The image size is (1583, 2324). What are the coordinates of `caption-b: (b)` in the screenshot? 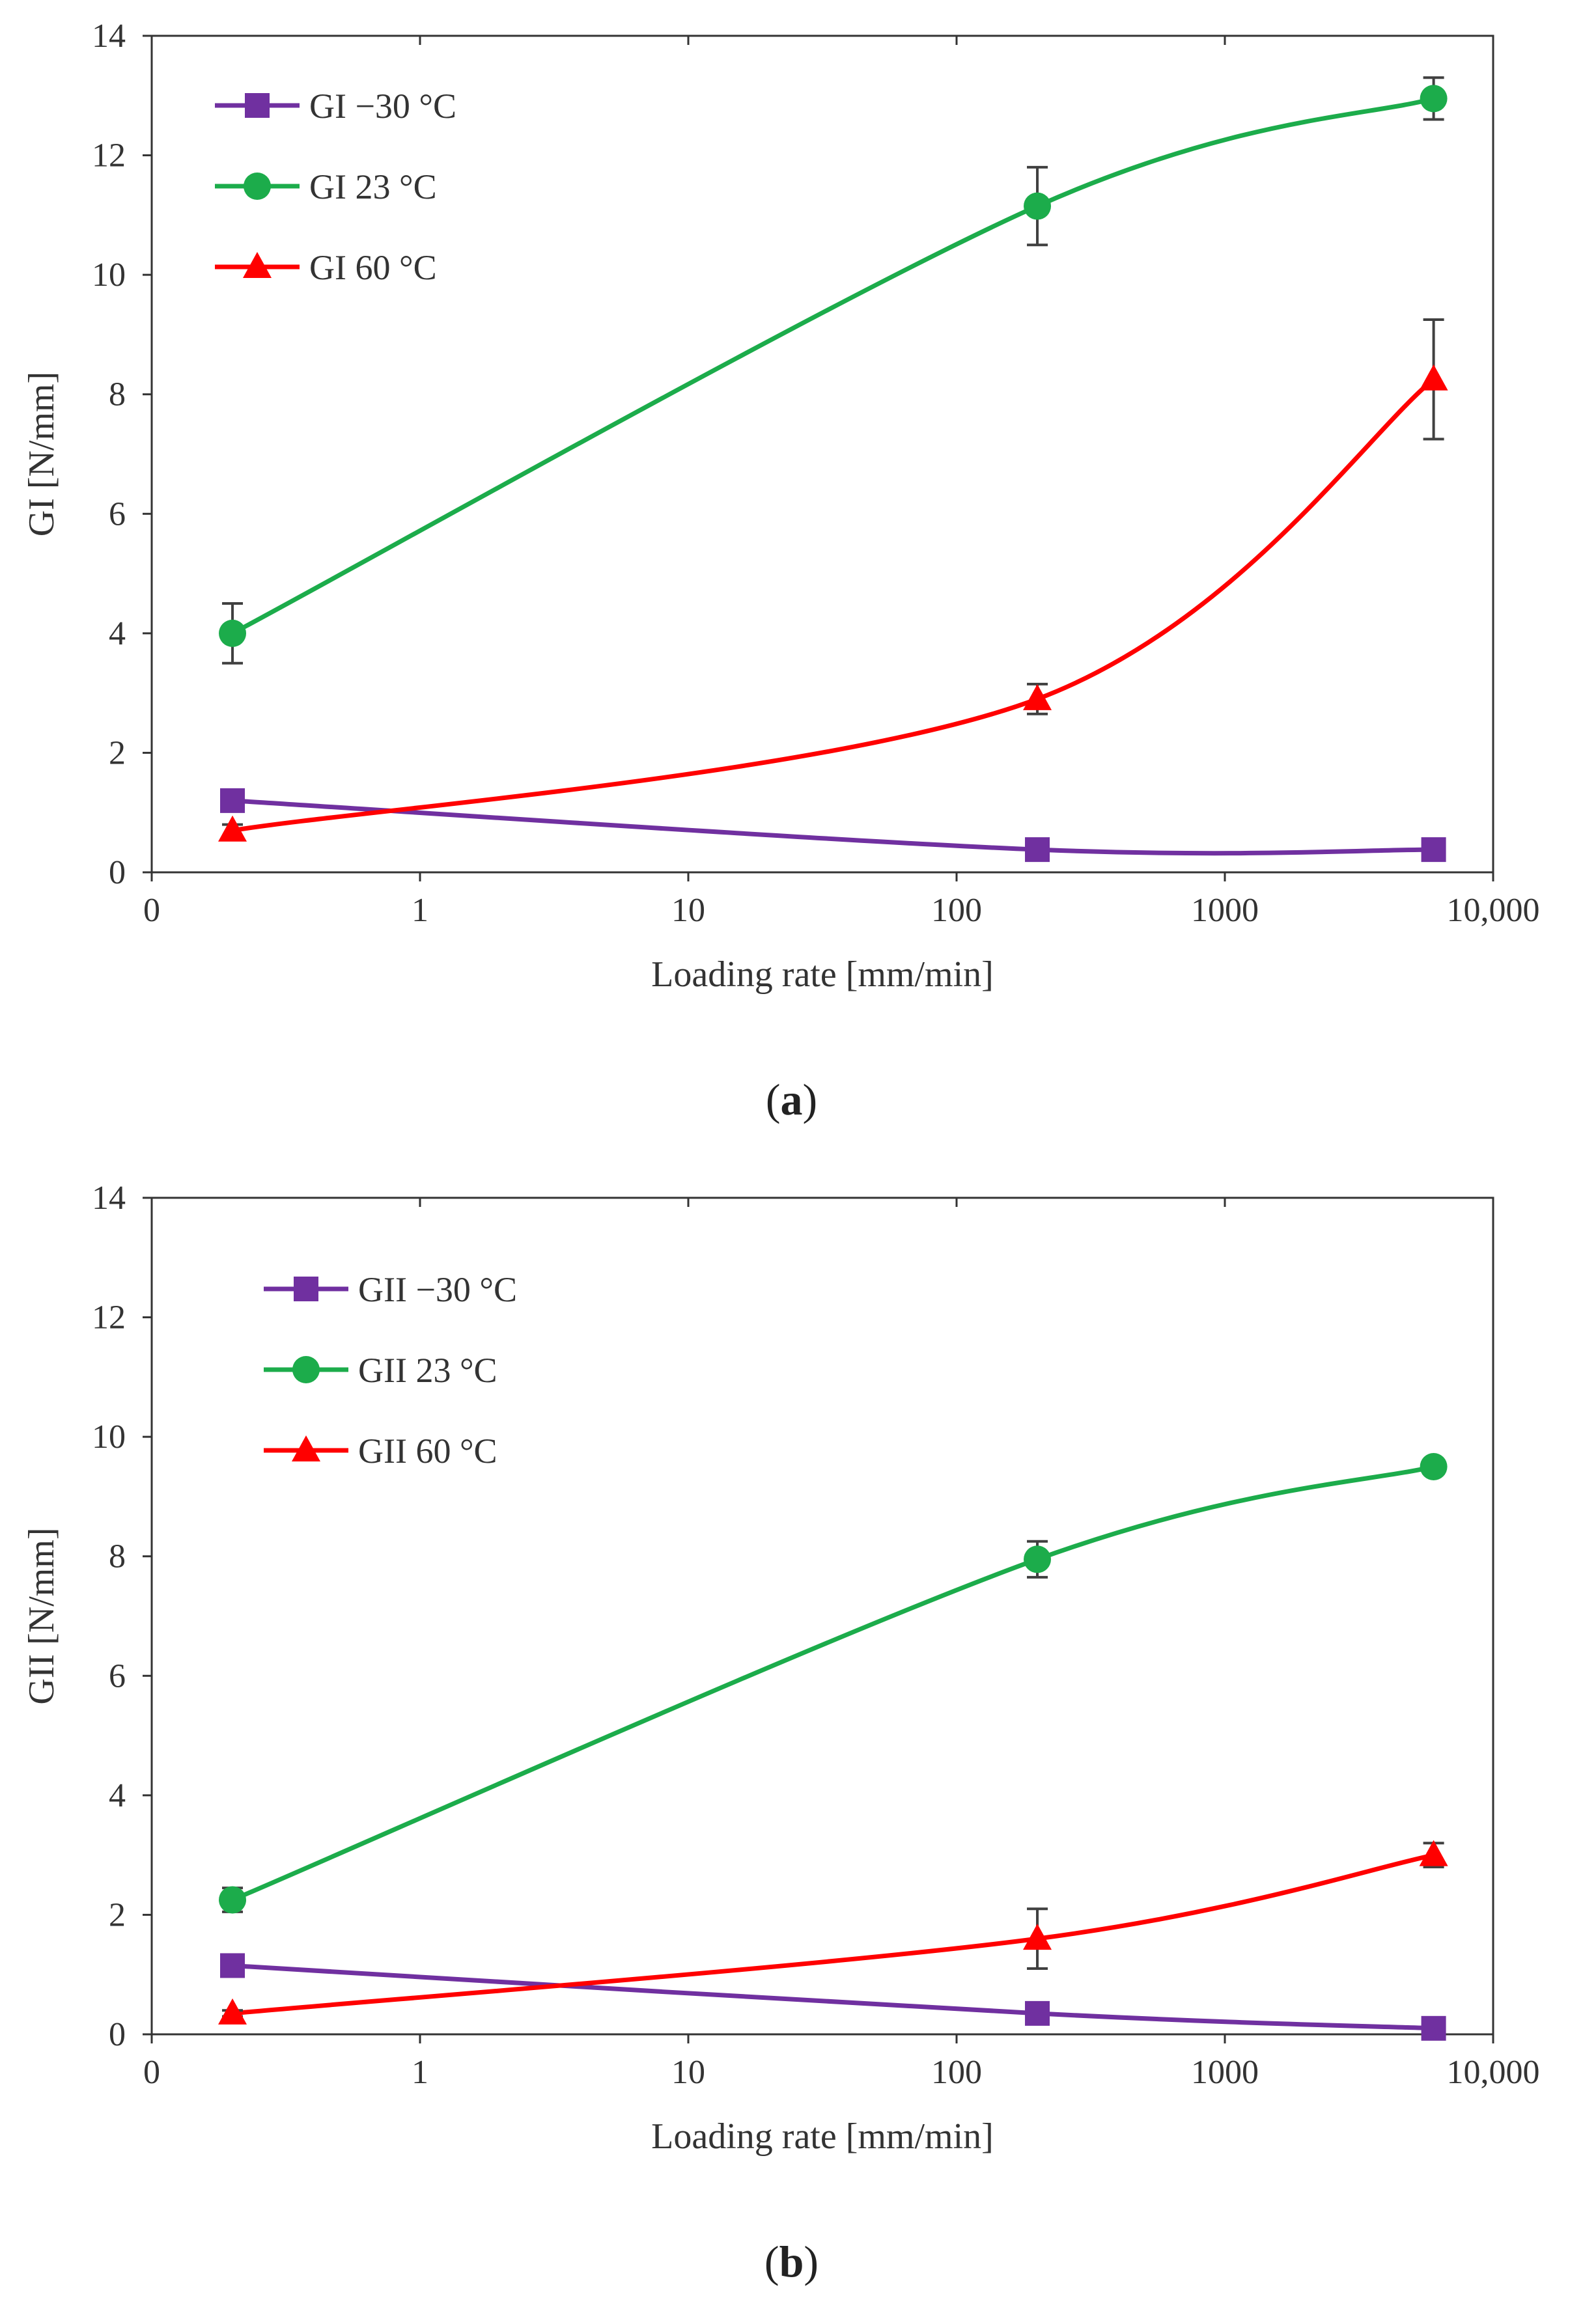 It's located at (791, 2262).